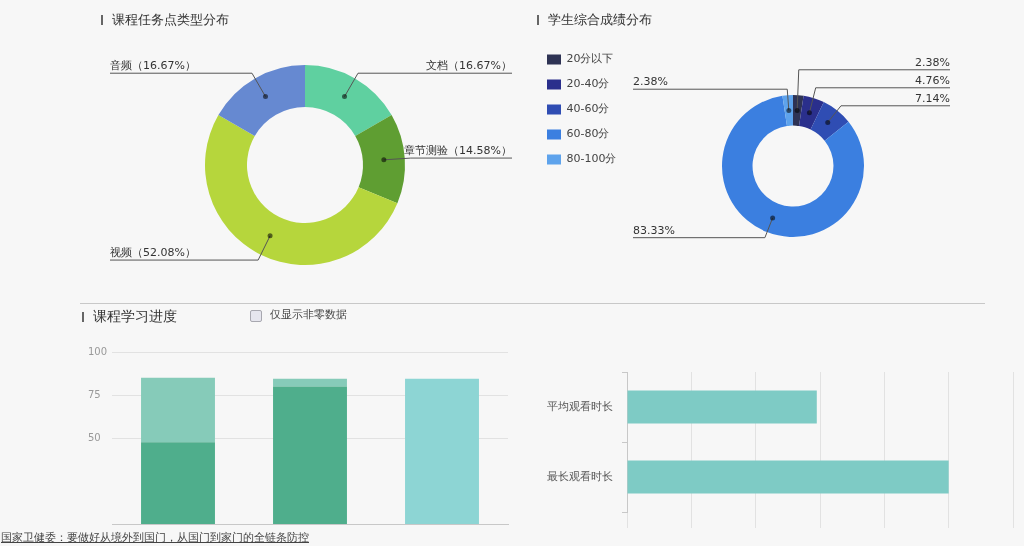  What do you see at coordinates (480, 151) in the screenshot?
I see `data-label: （14.58%）` at bounding box center [480, 151].